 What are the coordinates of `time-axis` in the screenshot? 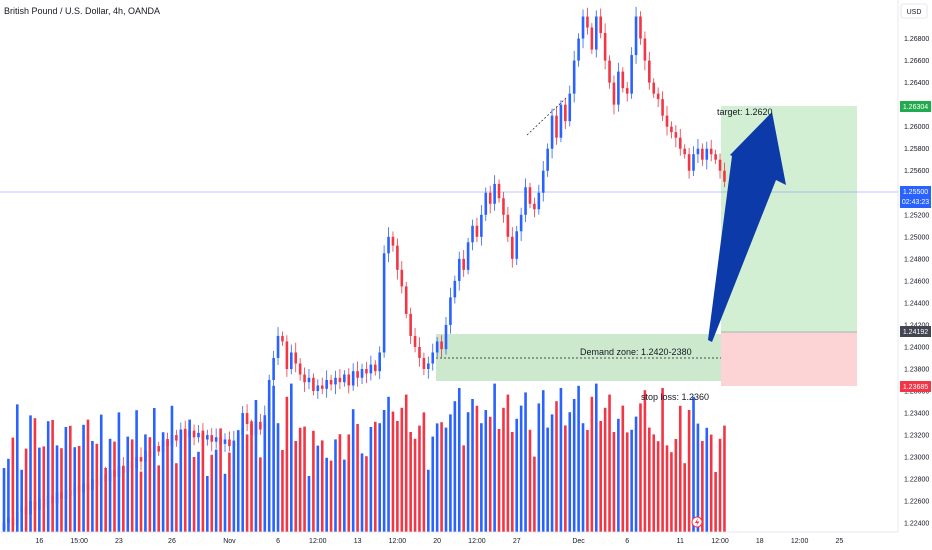 It's located at (466, 541).